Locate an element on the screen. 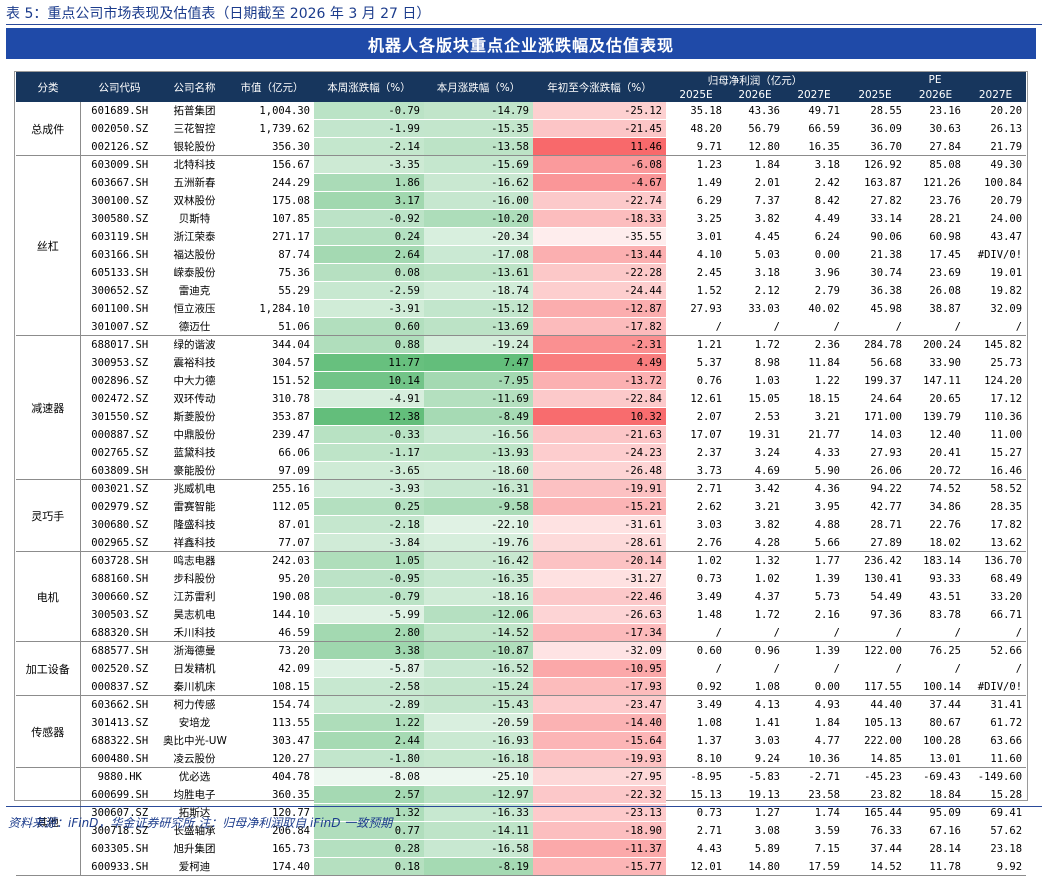 The image size is (1046, 876). week-change: 3.38 is located at coordinates (369, 650).